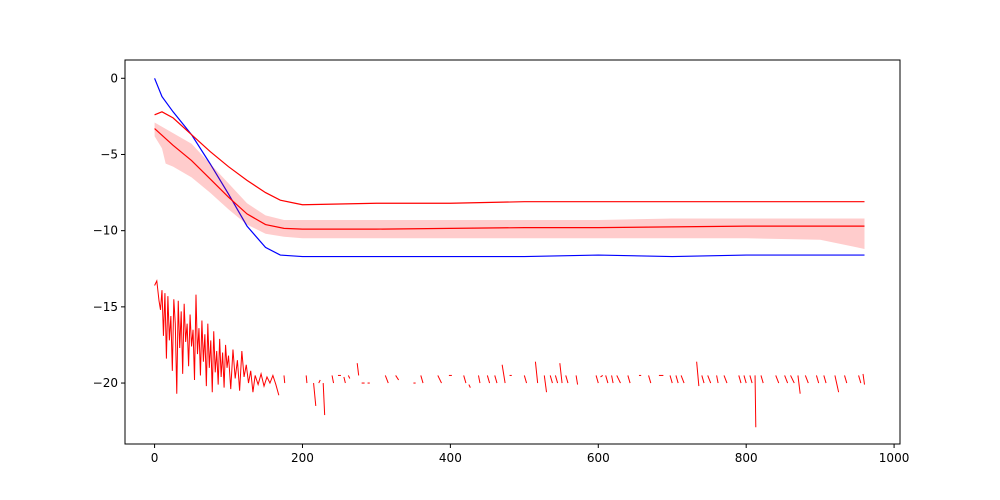 Image resolution: width=1000 pixels, height=500 pixels. What do you see at coordinates (105, 383) in the screenshot?
I see `y-tick-label: −20` at bounding box center [105, 383].